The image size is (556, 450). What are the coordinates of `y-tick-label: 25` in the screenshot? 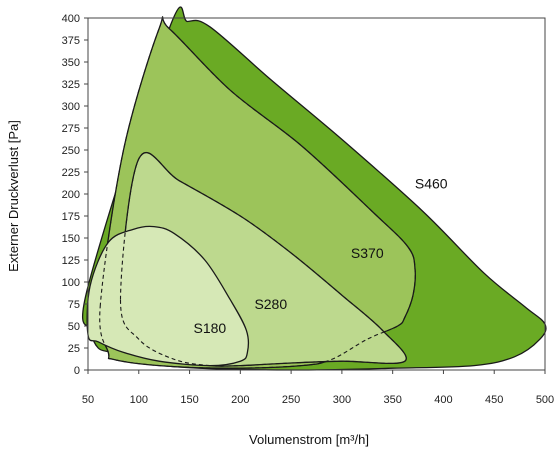 It's located at (74, 349).